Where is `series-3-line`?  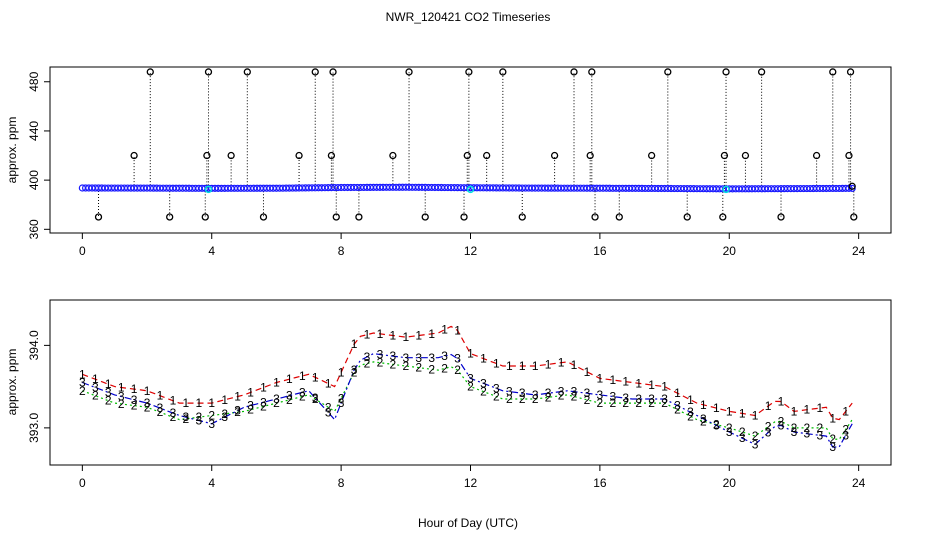 series-3-line is located at coordinates (467, 400).